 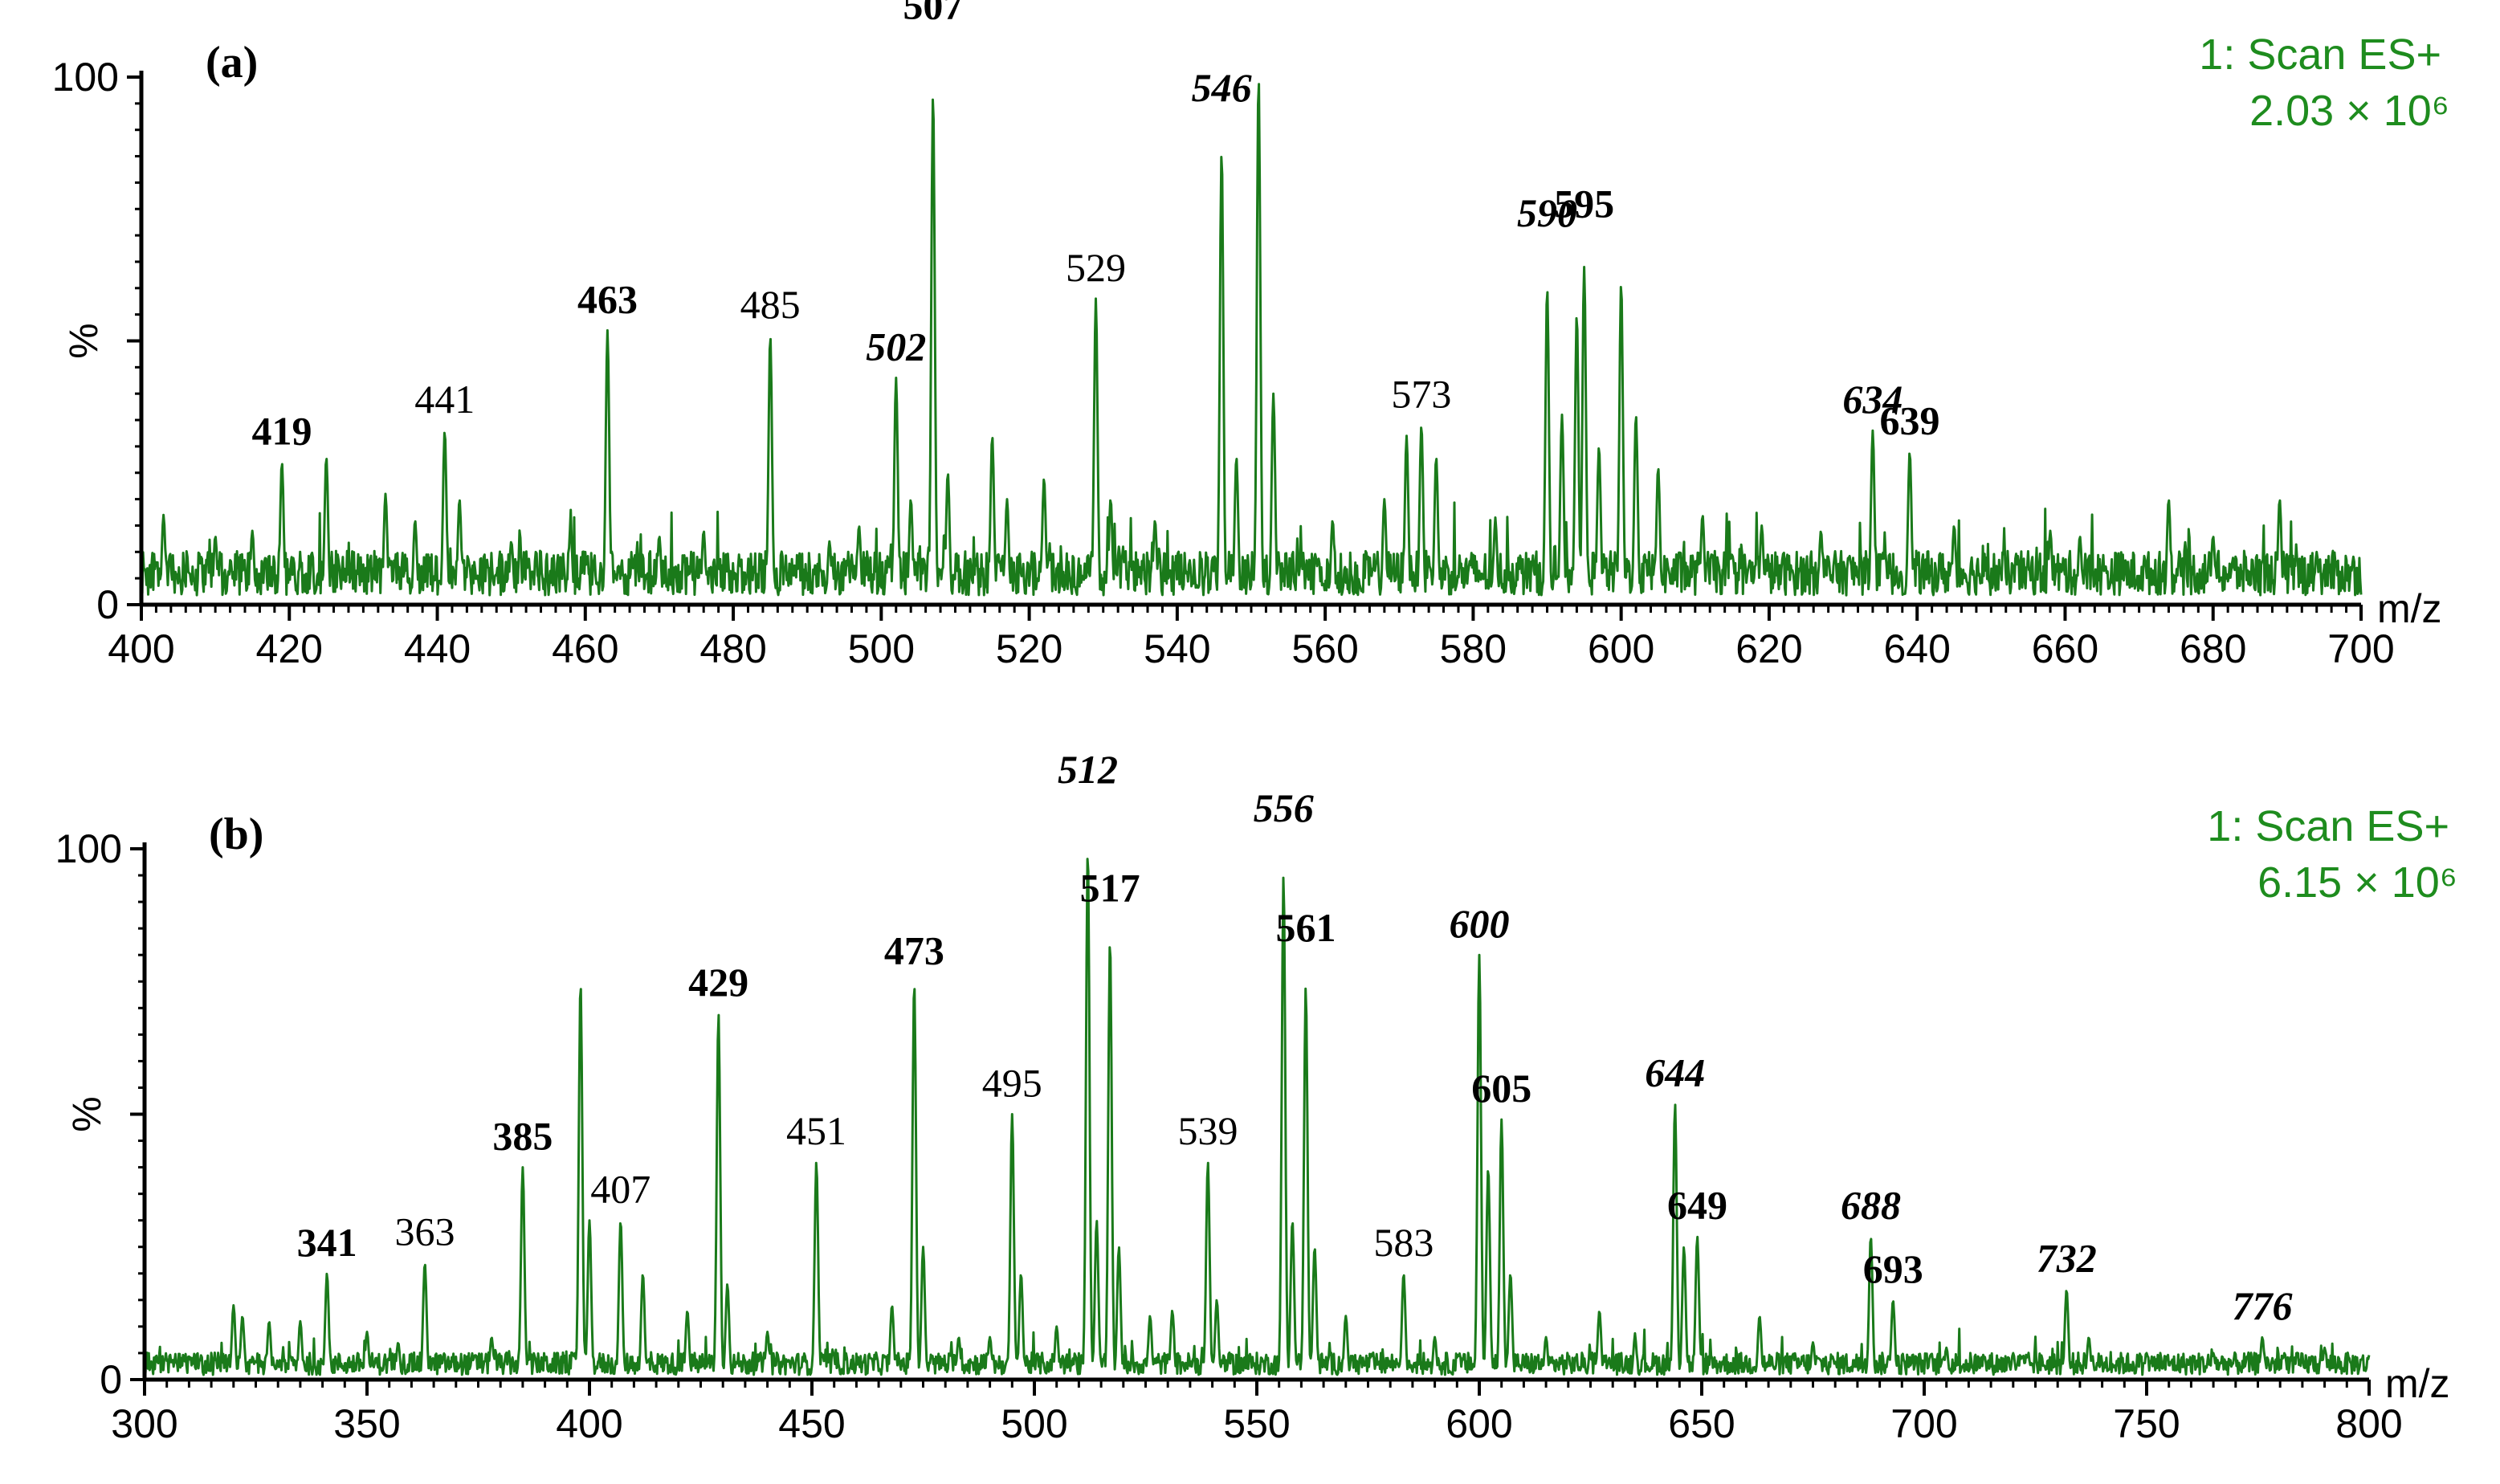 What do you see at coordinates (607, 298) in the screenshot?
I see `peak-label: 463` at bounding box center [607, 298].